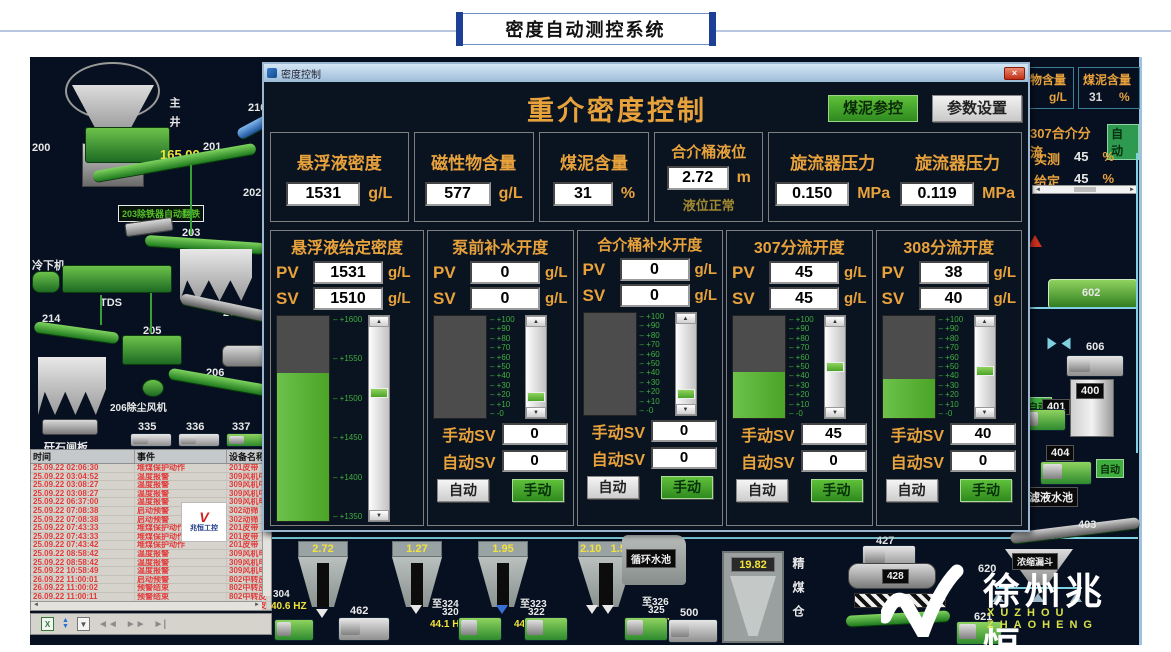 This screenshot has height=652, width=1171. What do you see at coordinates (646, 73) in the screenshot?
I see `dialog-titlebar: 密度控制 ×` at bounding box center [646, 73].